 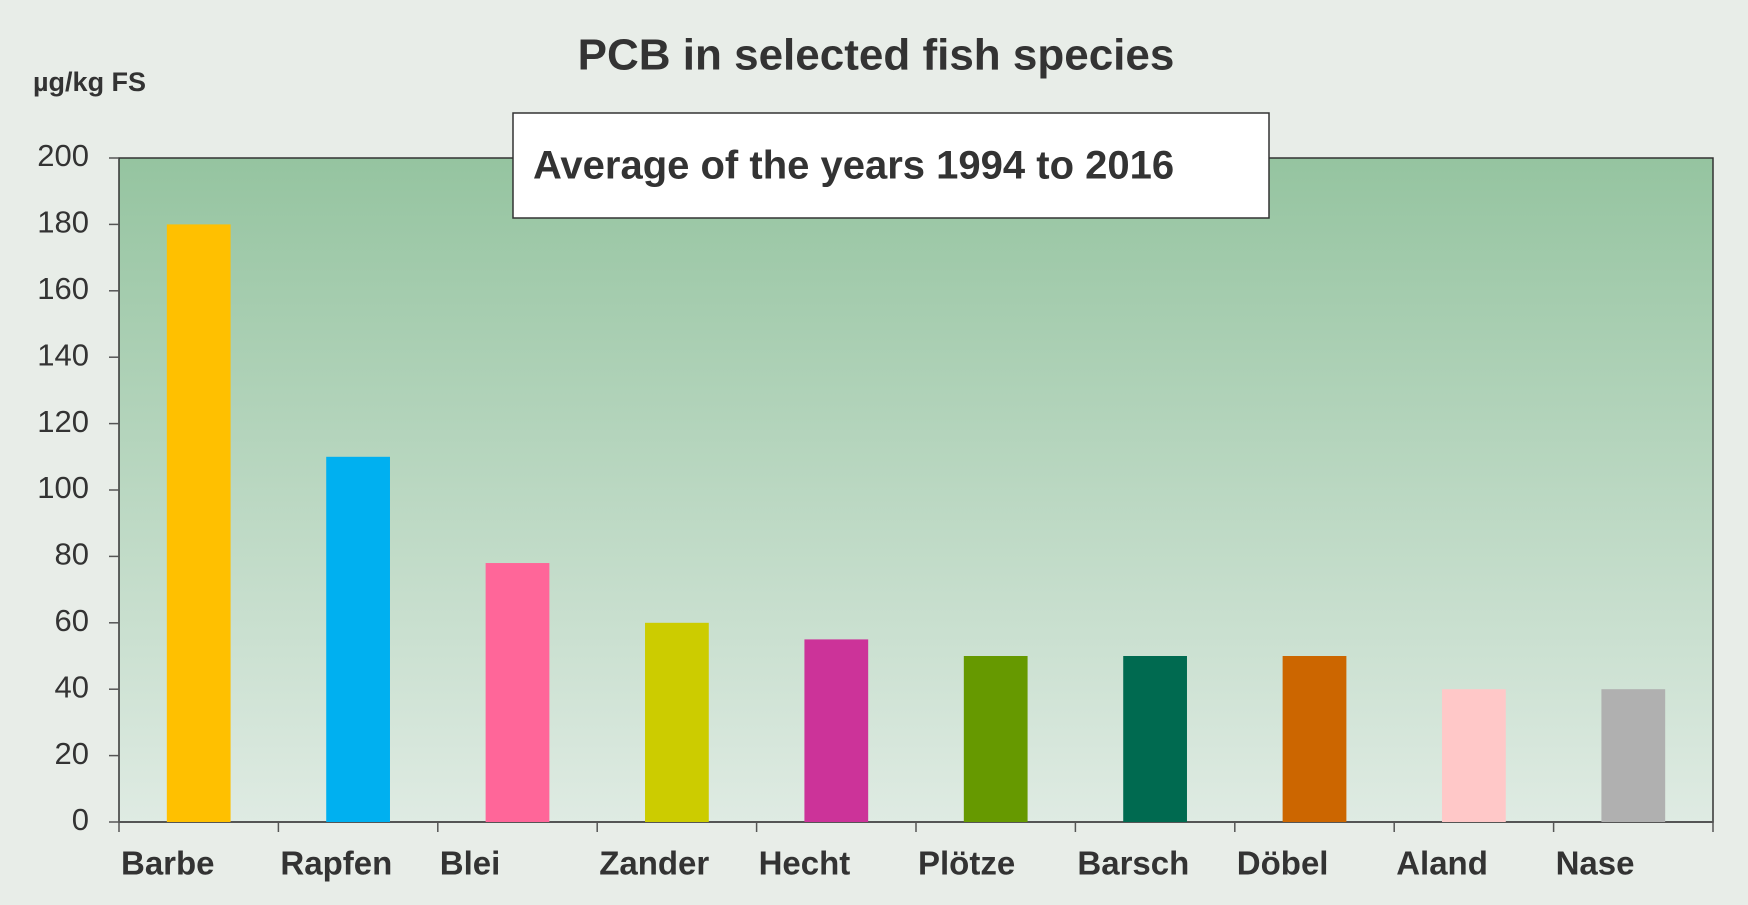 I want to click on annotation-box, so click(x=891, y=165).